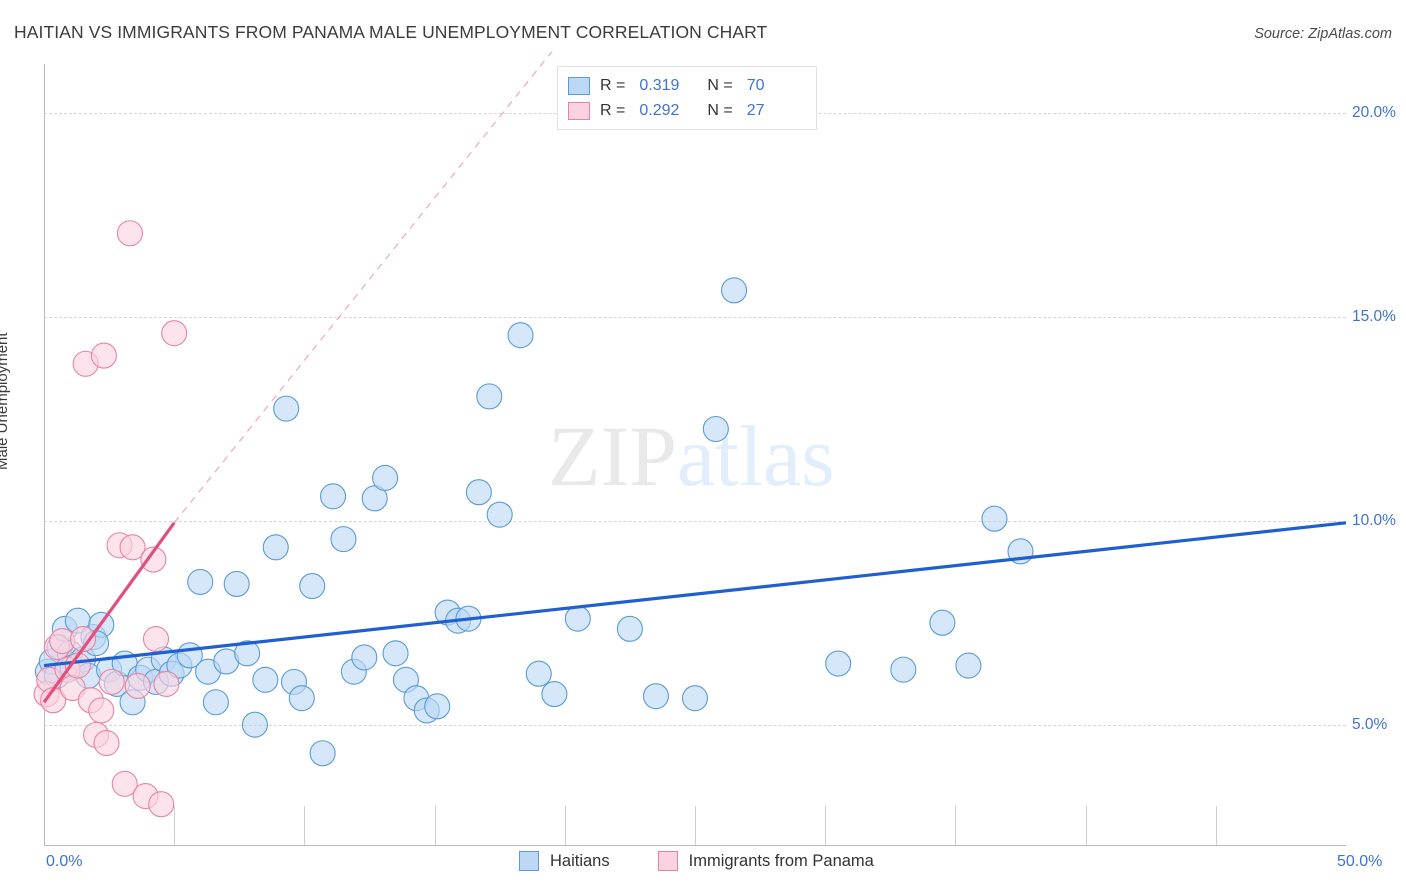 Image resolution: width=1406 pixels, height=892 pixels. What do you see at coordinates (64, 861) in the screenshot?
I see `x-axis-min-label: 0.0%` at bounding box center [64, 861].